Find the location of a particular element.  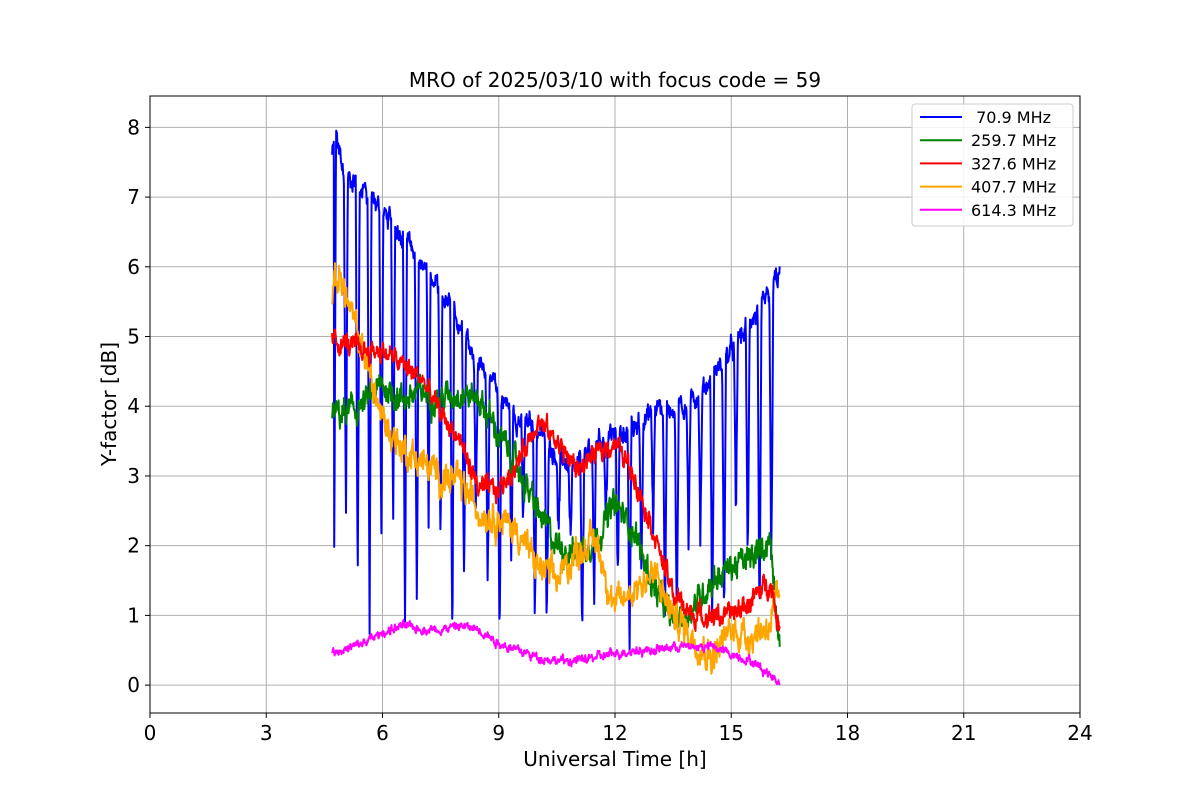

x-tick-label: 15 is located at coordinates (731, 733).